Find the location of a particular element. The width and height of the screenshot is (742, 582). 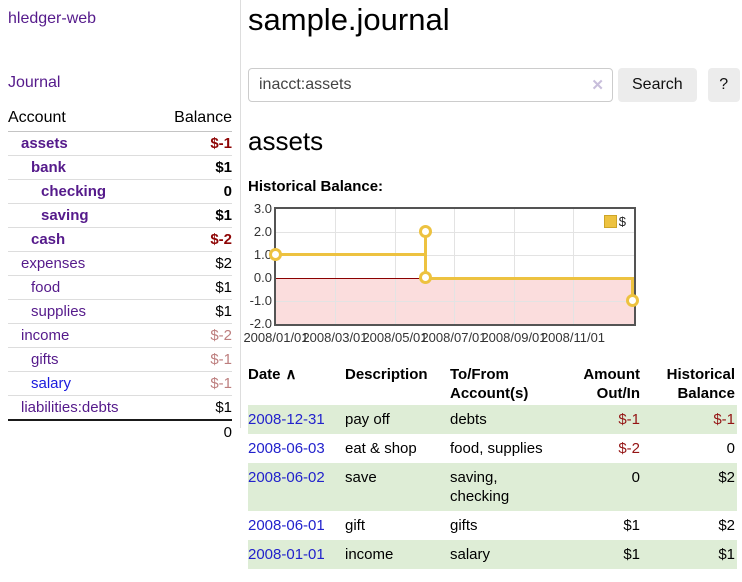

search-form: ✕ Search ? is located at coordinates (495, 85).